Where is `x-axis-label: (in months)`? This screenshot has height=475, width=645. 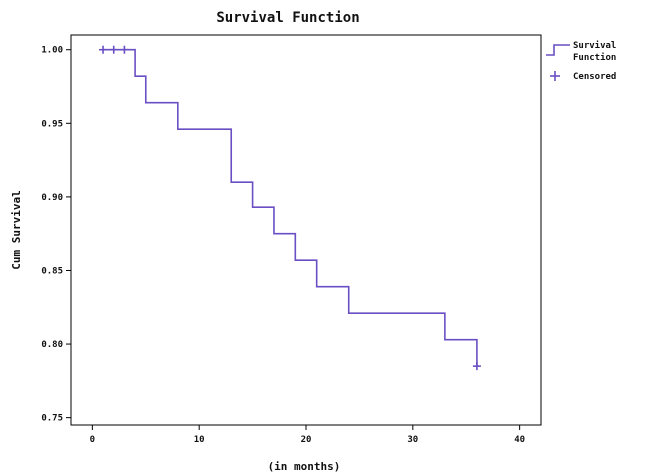
x-axis-label: (in months) is located at coordinates (304, 466).